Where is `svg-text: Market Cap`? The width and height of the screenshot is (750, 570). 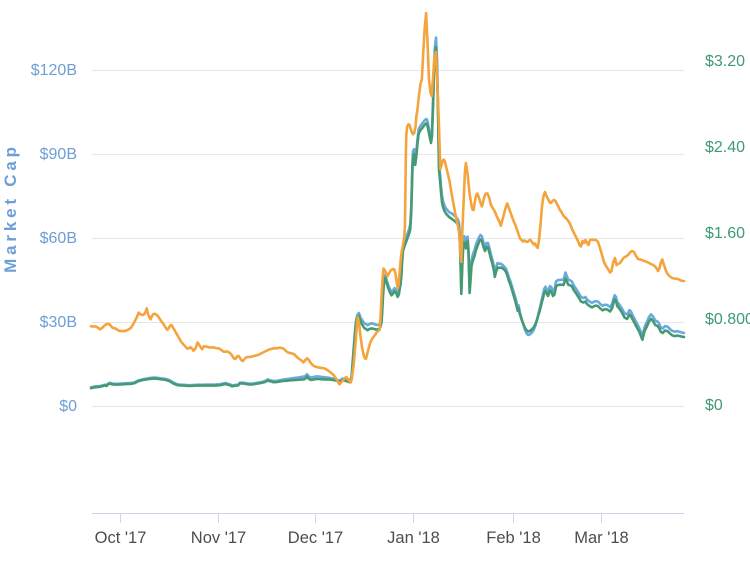 svg-text: Market Cap is located at coordinates (10, 208).